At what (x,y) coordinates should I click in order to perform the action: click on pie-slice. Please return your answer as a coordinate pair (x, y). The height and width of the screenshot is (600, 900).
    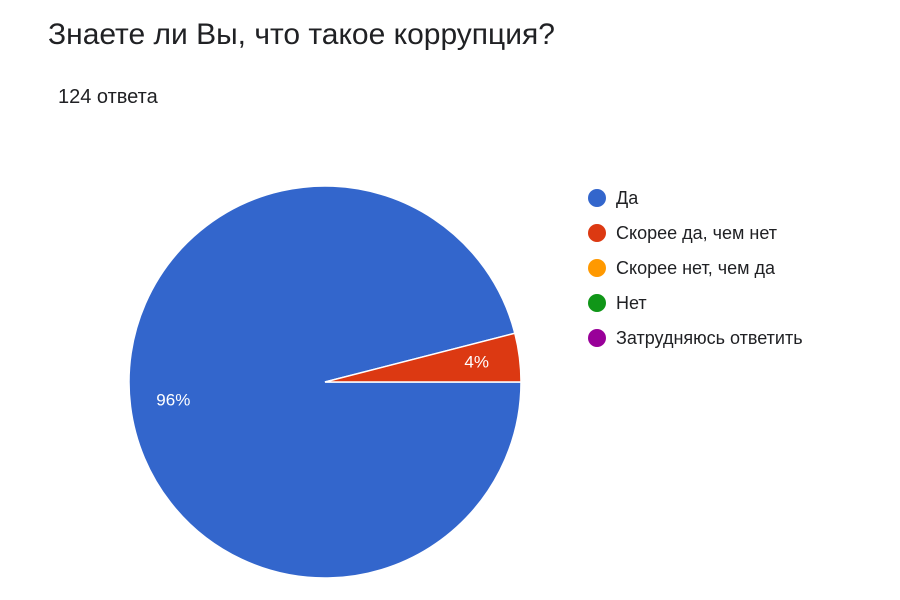
    Looking at the image, I should click on (423, 357).